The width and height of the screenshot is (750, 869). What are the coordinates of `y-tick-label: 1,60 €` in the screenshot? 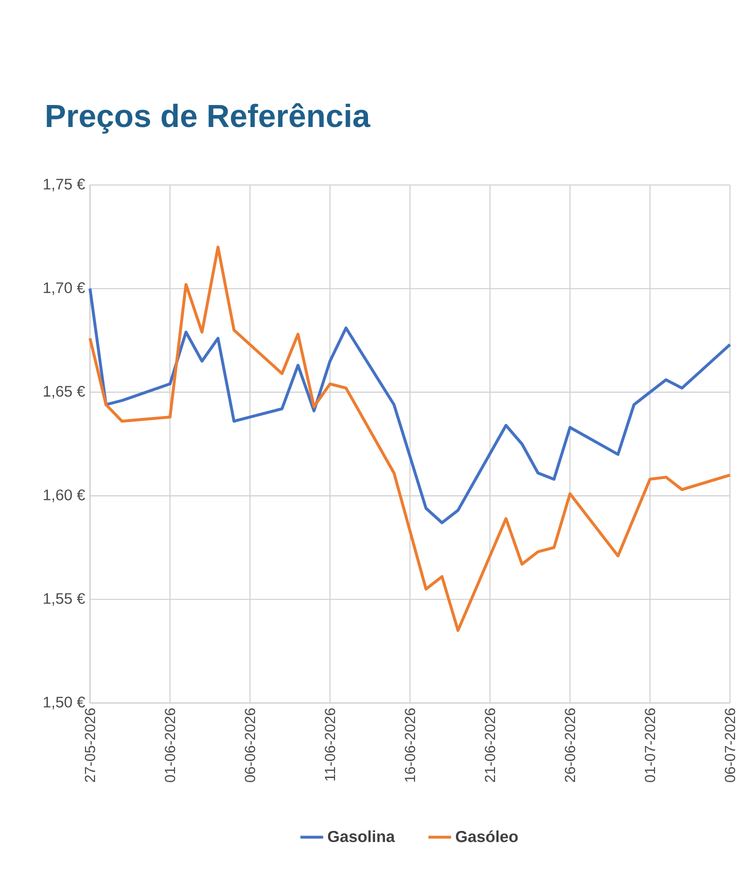 It's located at (65, 495).